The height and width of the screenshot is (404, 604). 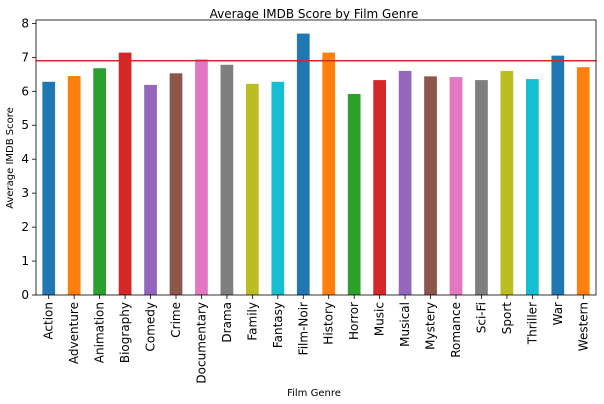 What do you see at coordinates (10, 158) in the screenshot?
I see `y-axis-label: Average IMDB Score` at bounding box center [10, 158].